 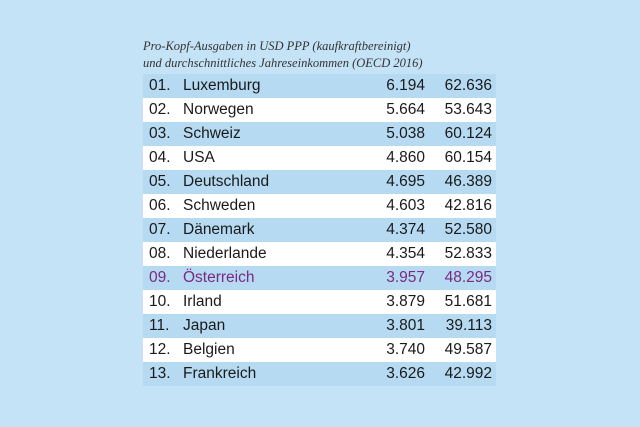 I want to click on rank-cell: 12., so click(x=160, y=349).